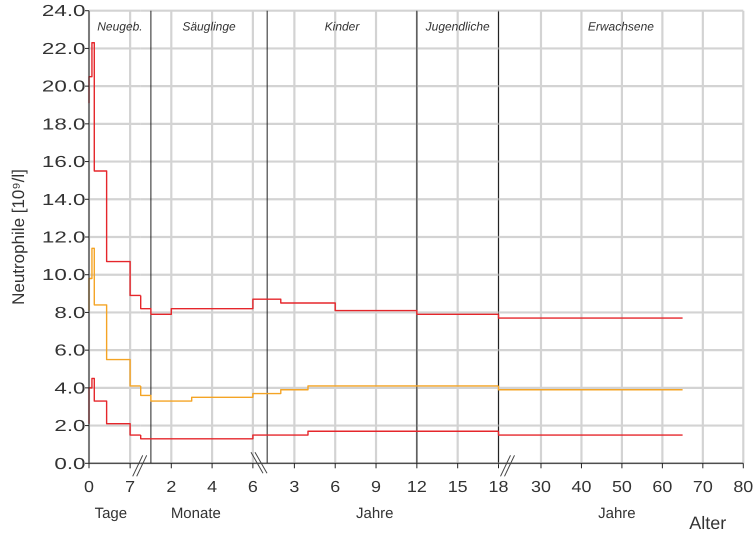  Describe the element at coordinates (294, 487) in the screenshot. I see `x-tick-label: 3` at that location.